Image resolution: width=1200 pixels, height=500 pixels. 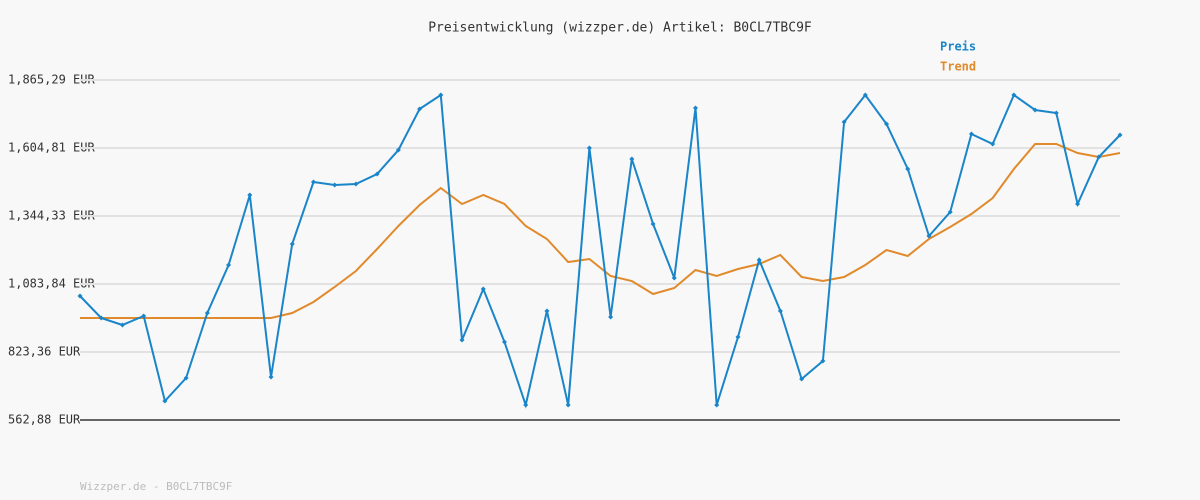 What do you see at coordinates (51, 147) in the screenshot?
I see `y-tick-label: 1,604,81 EUR` at bounding box center [51, 147].